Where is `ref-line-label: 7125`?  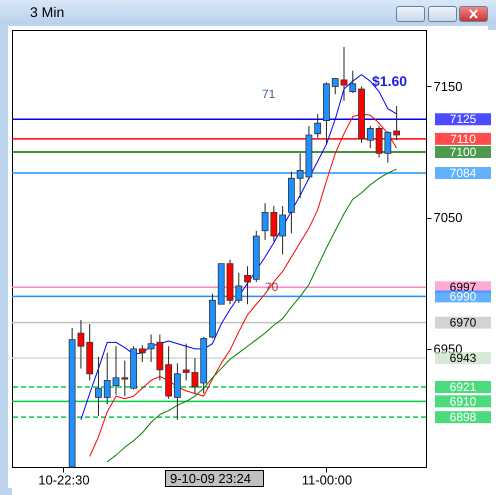
ref-line-label: 7125 is located at coordinates (463, 119).